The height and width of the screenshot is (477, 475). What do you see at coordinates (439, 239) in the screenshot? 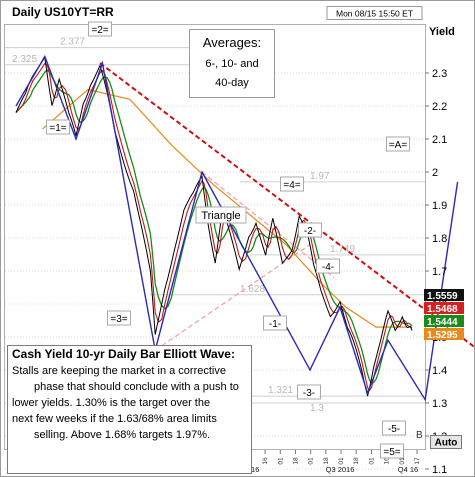
I see `y-tick-label: 1.8` at bounding box center [439, 239].